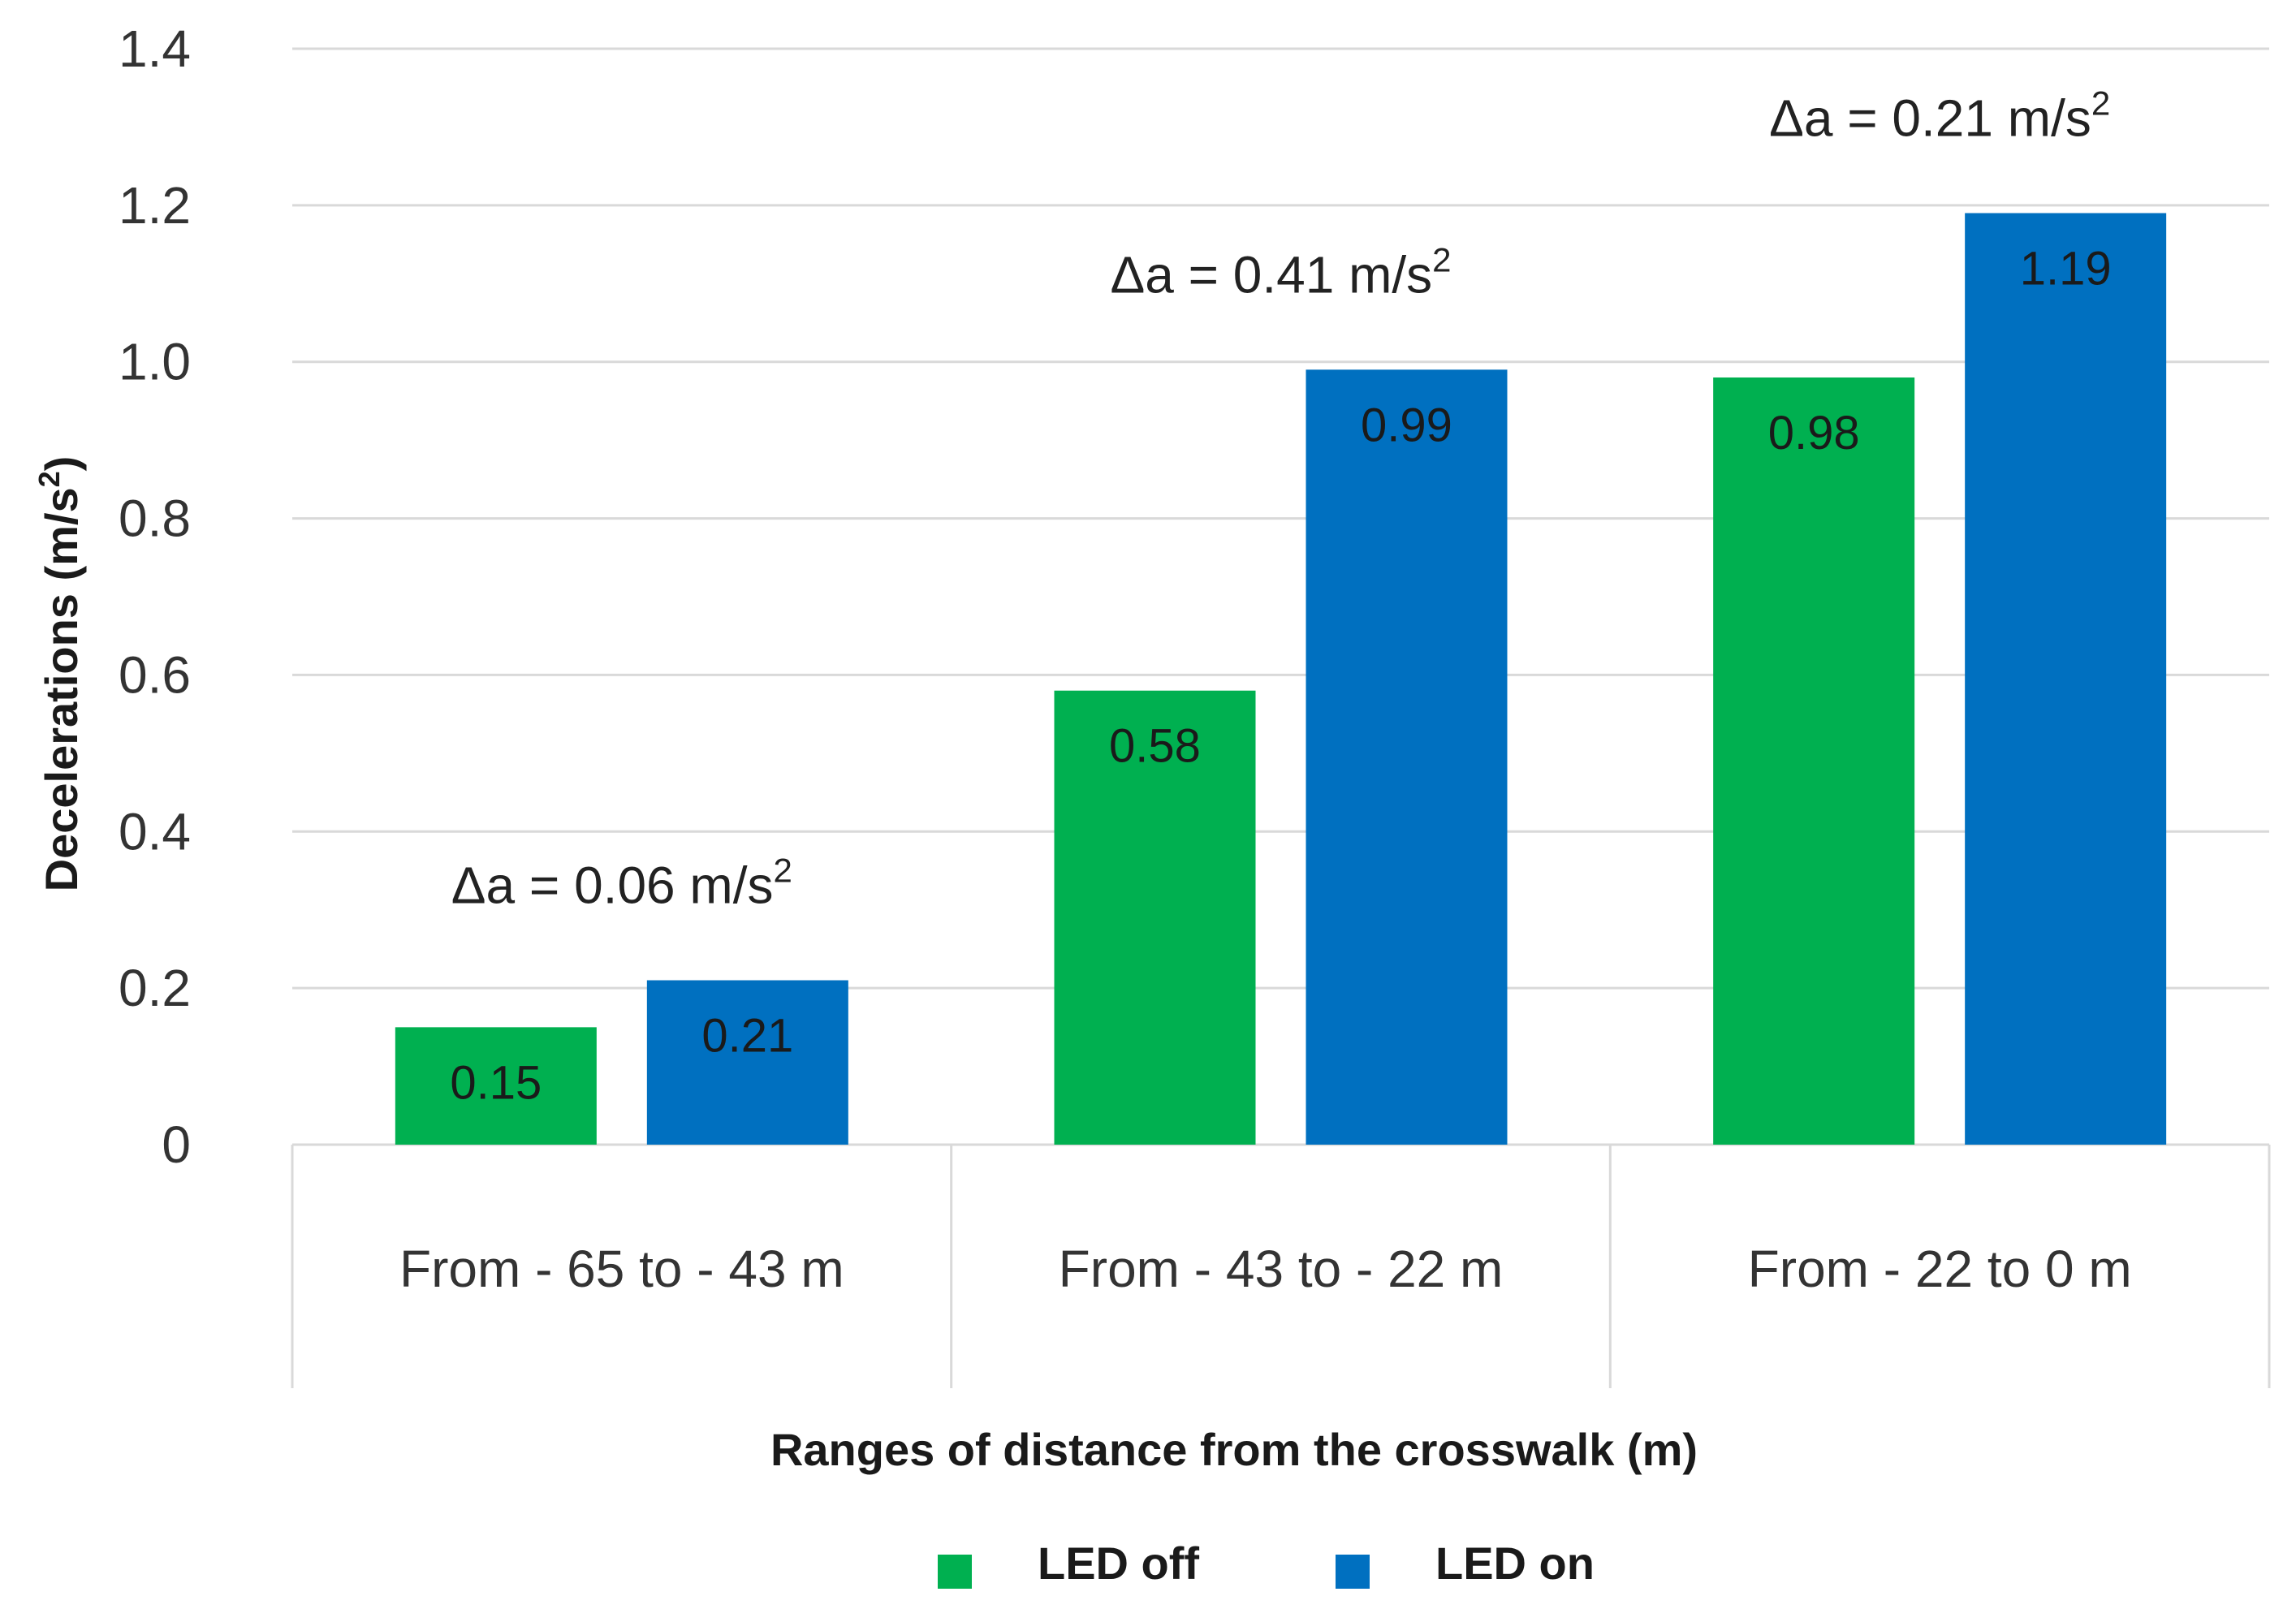  I want to click on legend: LED off LED on, so click(1267, 1564).